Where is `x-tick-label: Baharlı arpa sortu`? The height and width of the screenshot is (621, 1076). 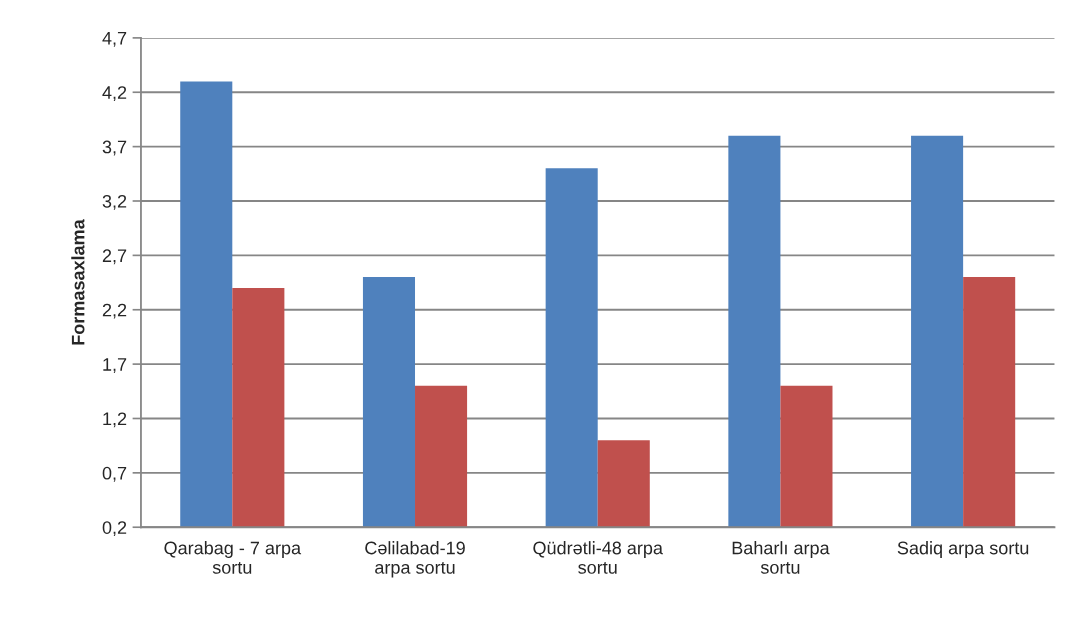
x-tick-label: Baharlı arpa sortu is located at coordinates (781, 557).